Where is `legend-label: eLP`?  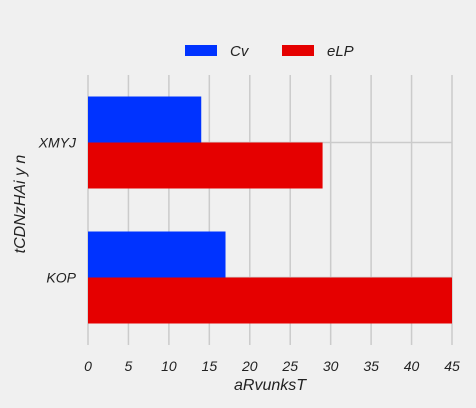 legend-label: eLP is located at coordinates (340, 51).